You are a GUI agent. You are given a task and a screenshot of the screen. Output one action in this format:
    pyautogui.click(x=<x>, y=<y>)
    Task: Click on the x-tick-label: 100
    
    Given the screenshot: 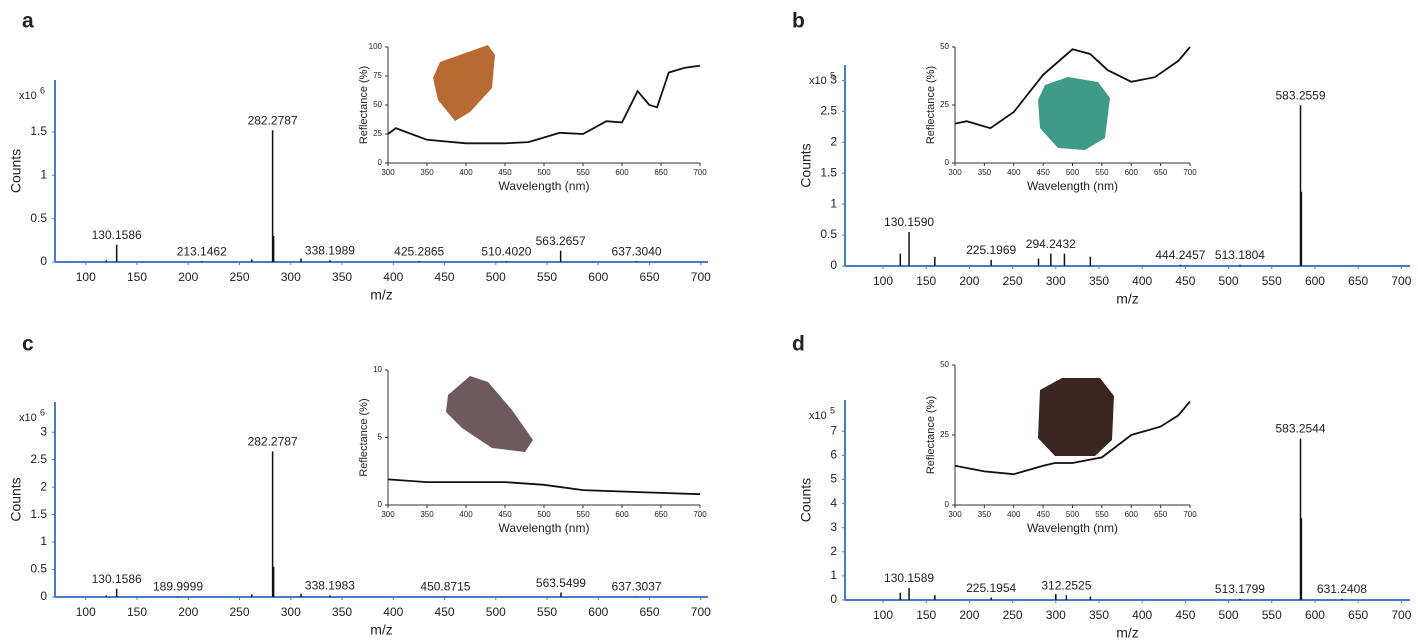 What is the action you would take?
    pyautogui.click(x=86, y=612)
    